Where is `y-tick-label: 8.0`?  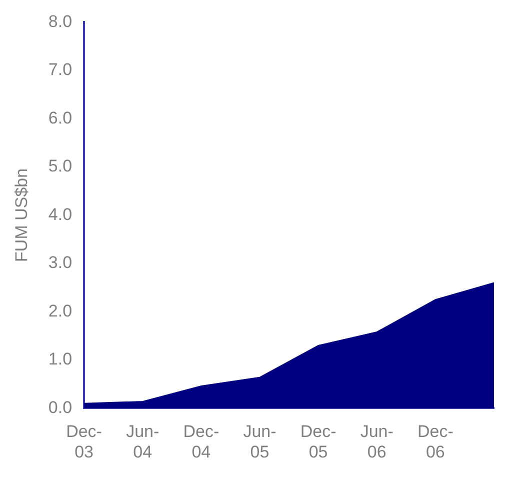 y-tick-label: 8.0 is located at coordinates (60, 21).